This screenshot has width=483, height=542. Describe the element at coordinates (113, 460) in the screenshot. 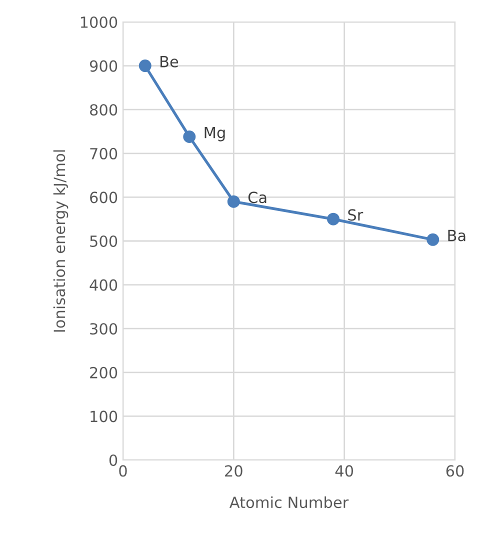

I see `y-tick-label: 0` at that location.